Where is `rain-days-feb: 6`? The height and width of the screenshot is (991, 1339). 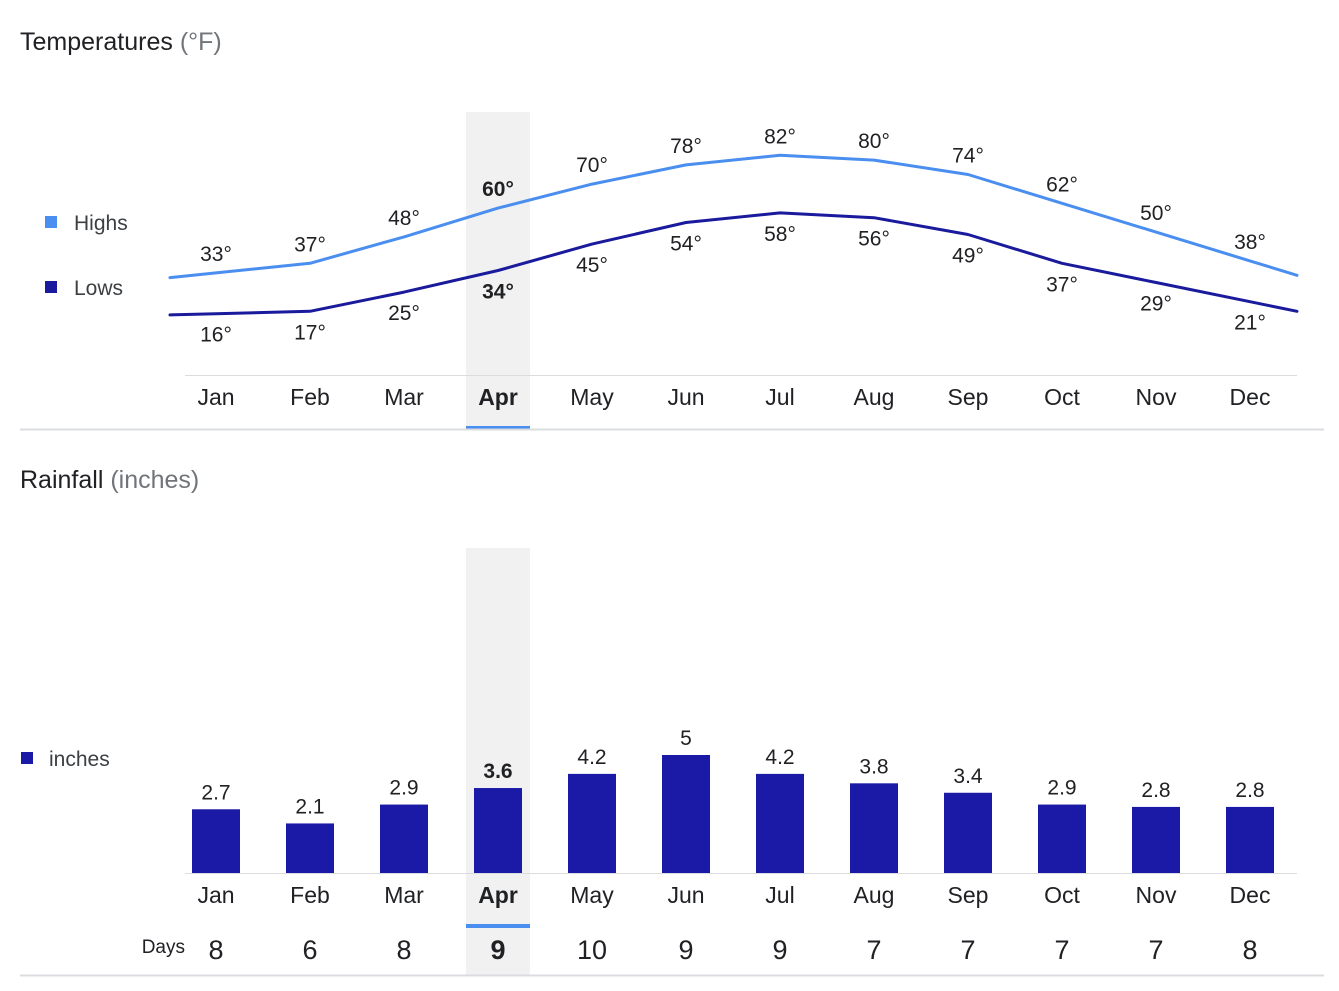 rain-days-feb: 6 is located at coordinates (309, 950).